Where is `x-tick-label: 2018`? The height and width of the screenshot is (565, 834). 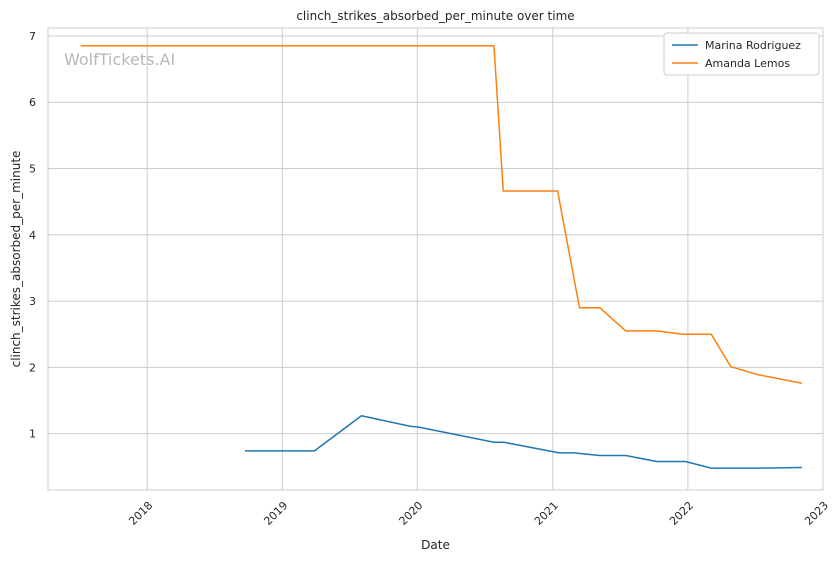 x-tick-label: 2018 is located at coordinates (140, 513).